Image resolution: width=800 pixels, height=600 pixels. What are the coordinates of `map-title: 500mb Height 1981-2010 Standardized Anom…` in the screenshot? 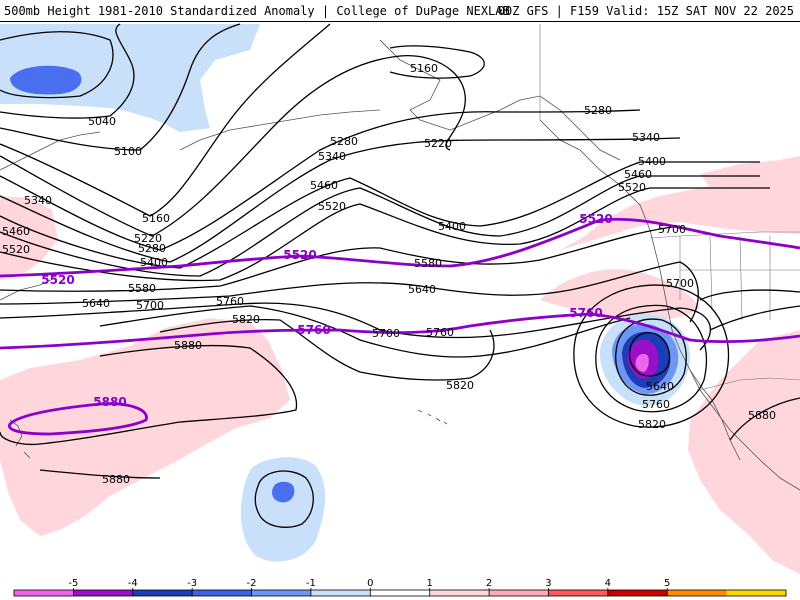 It's located at (257, 11).